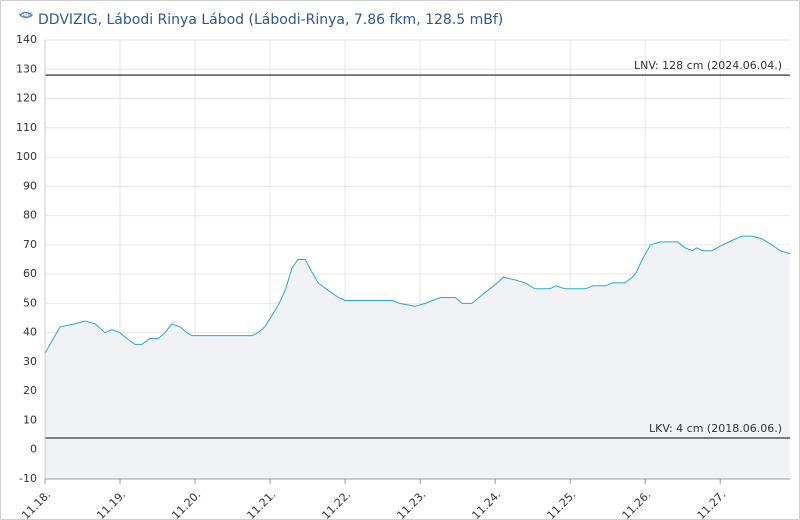 The width and height of the screenshot is (800, 520). I want to click on y-tick-label: 0, so click(33, 449).